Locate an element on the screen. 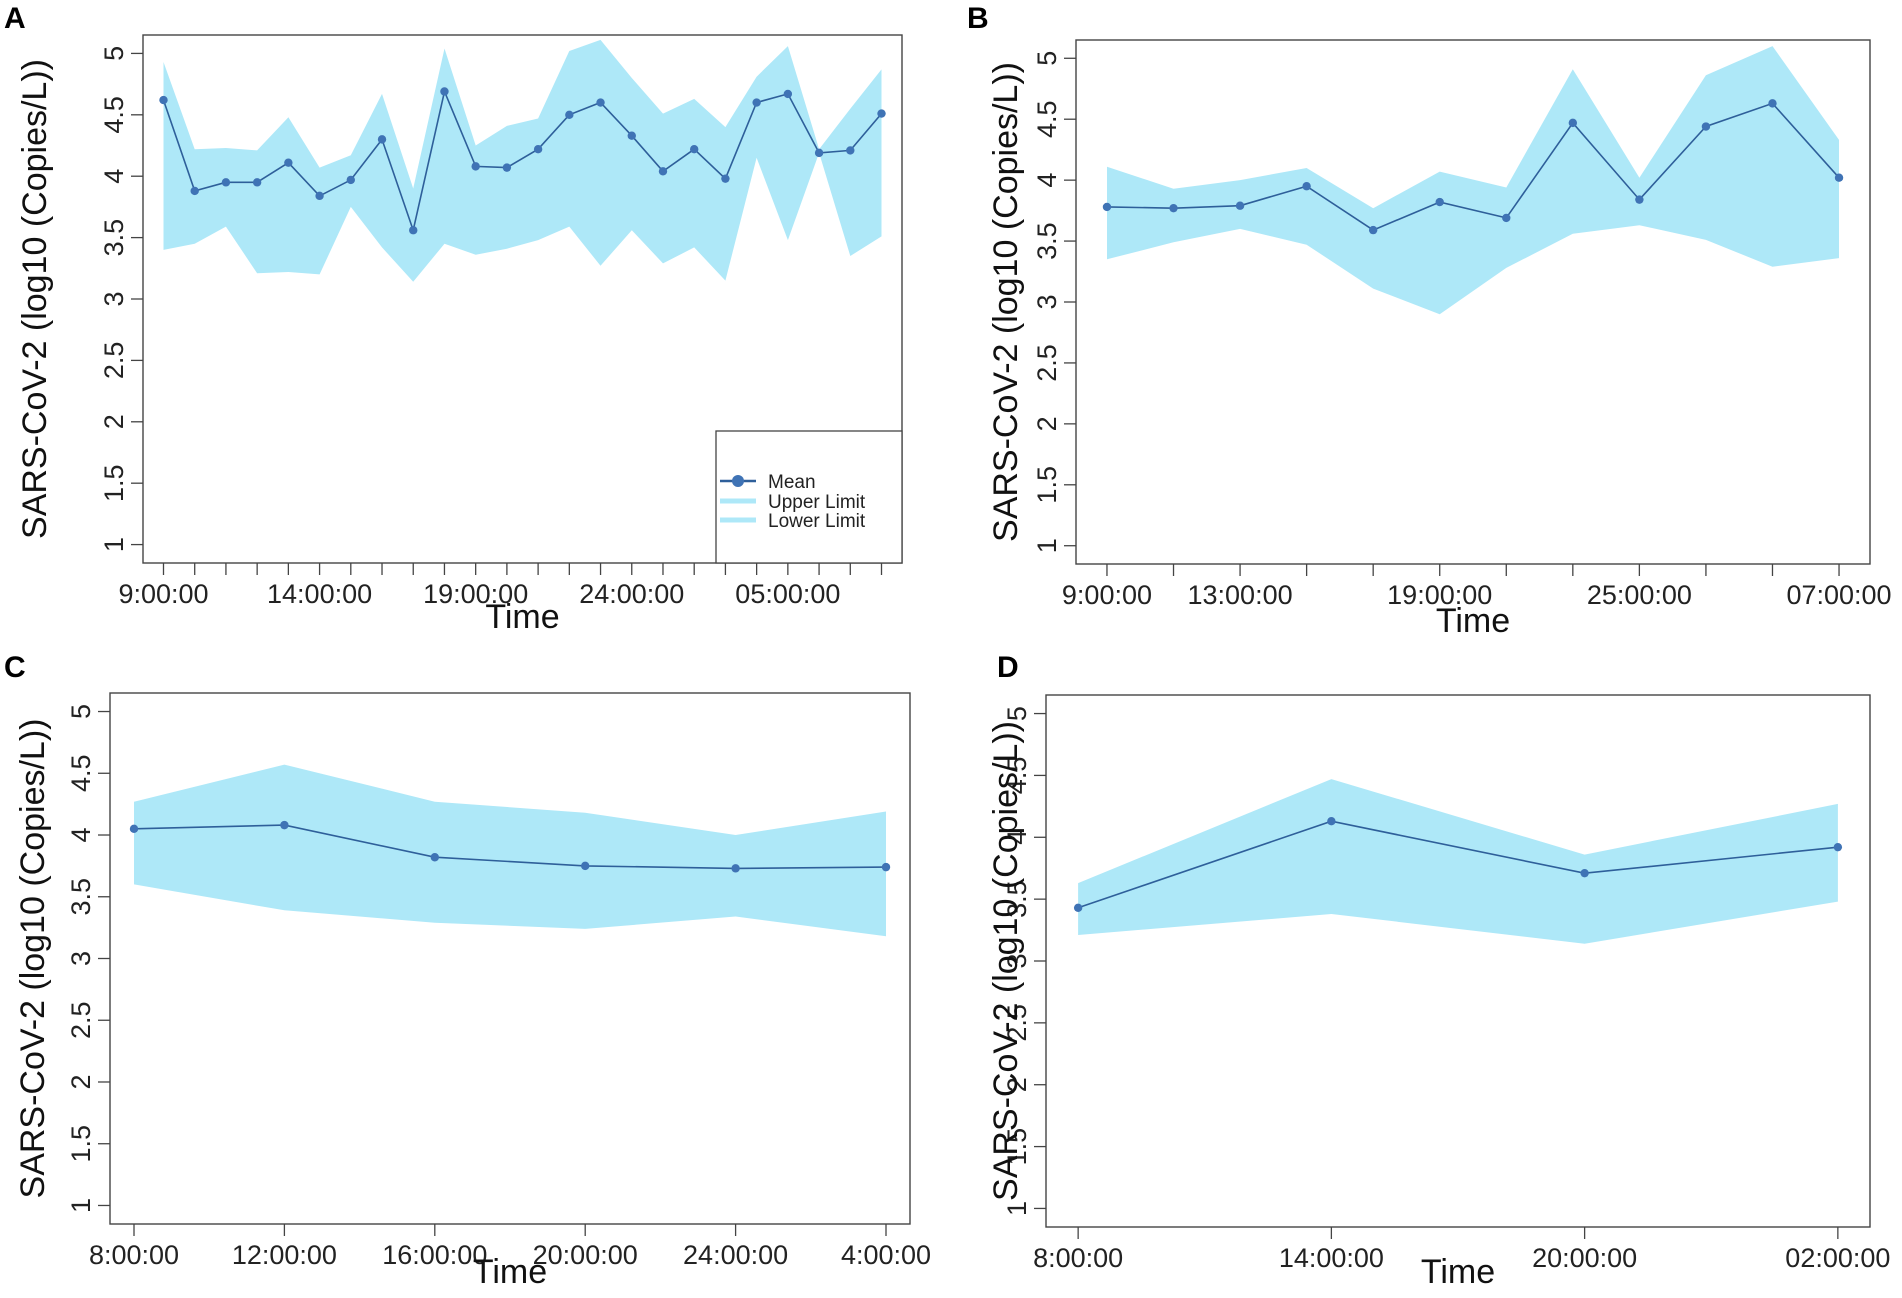  panel-letter: B is located at coordinates (978, 18).